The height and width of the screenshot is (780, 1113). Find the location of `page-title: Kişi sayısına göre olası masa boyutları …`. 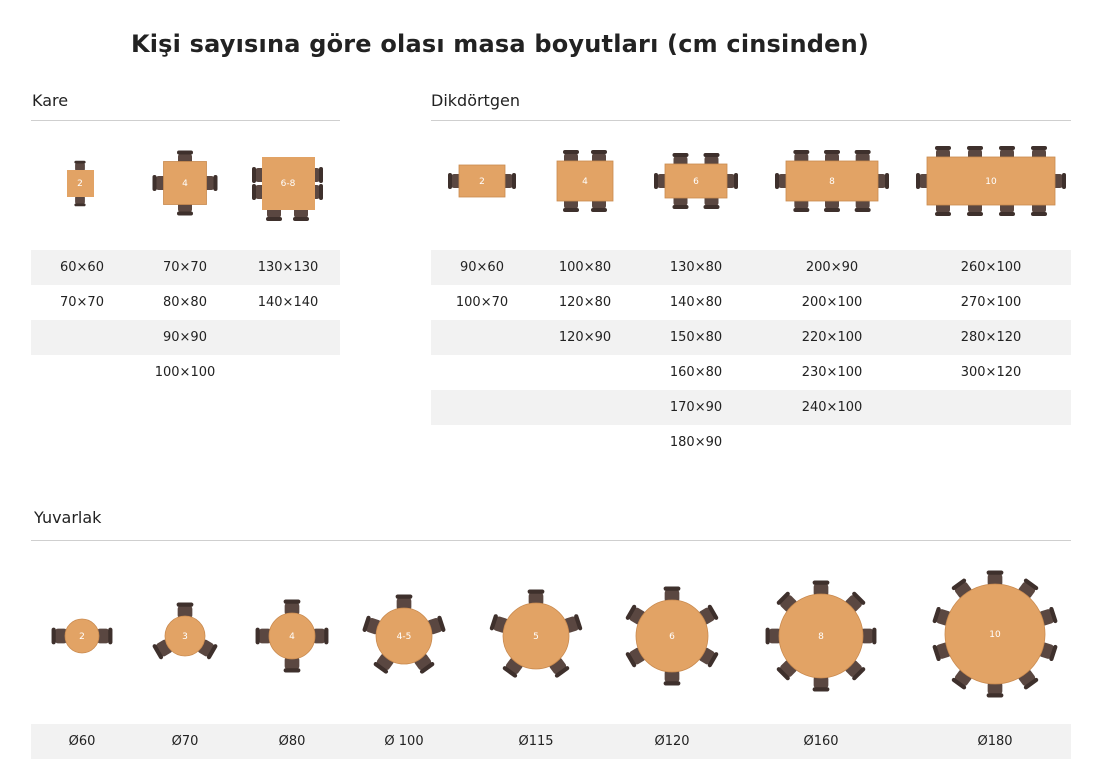

page-title: Kişi sayısına göre olası masa boyutları … is located at coordinates (500, 44).